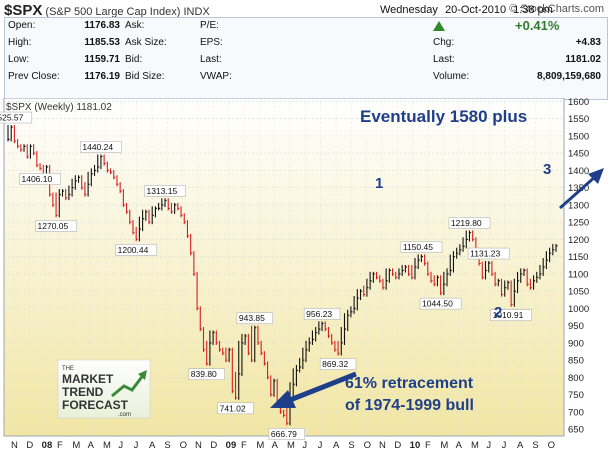 Image resolution: width=610 pixels, height=452 pixels. I want to click on price-label: 741.02, so click(235, 408).